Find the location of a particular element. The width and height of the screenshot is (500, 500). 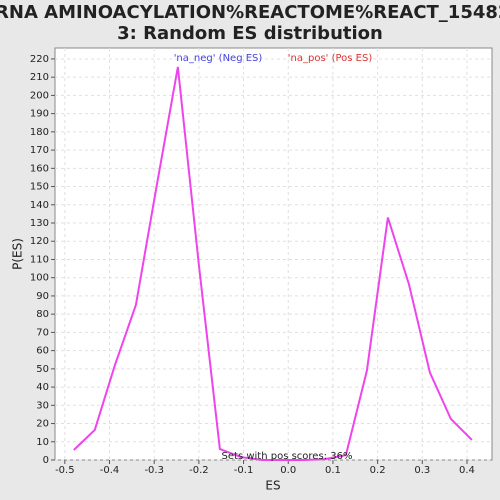

y-tick-label: 210 is located at coordinates (39, 77).